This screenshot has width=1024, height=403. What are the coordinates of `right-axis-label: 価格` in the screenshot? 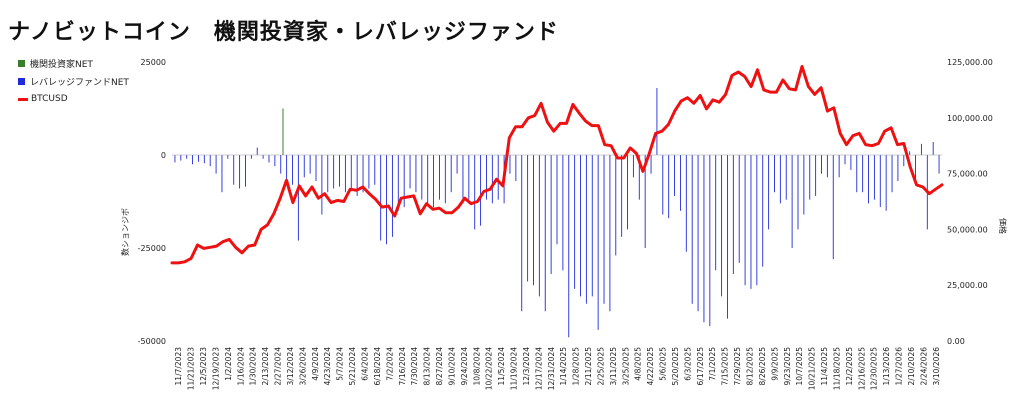 It's located at (1003, 226).